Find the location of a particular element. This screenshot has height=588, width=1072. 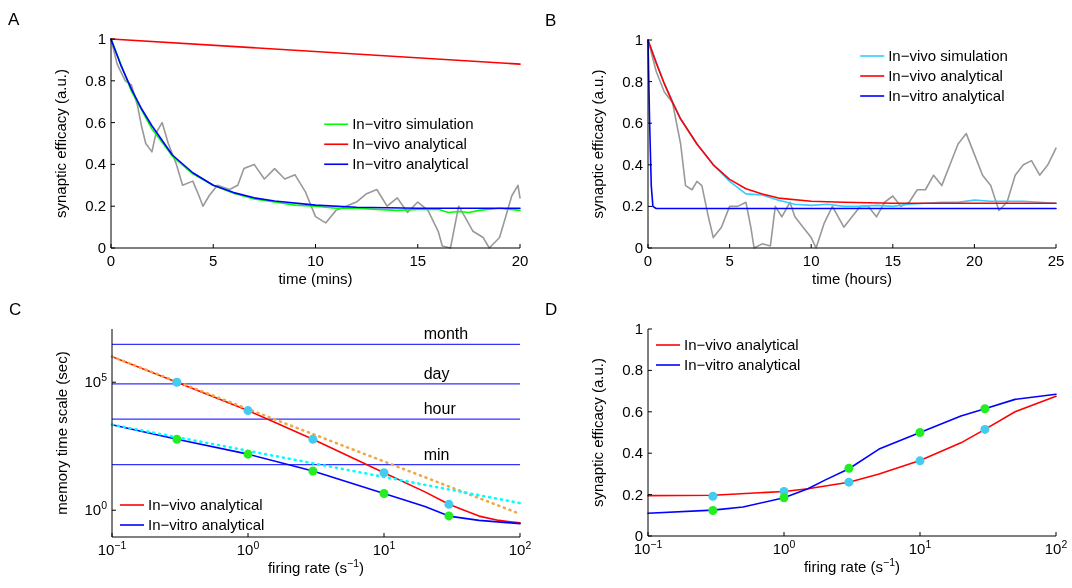

ref-line-label: day is located at coordinates (436, 373).